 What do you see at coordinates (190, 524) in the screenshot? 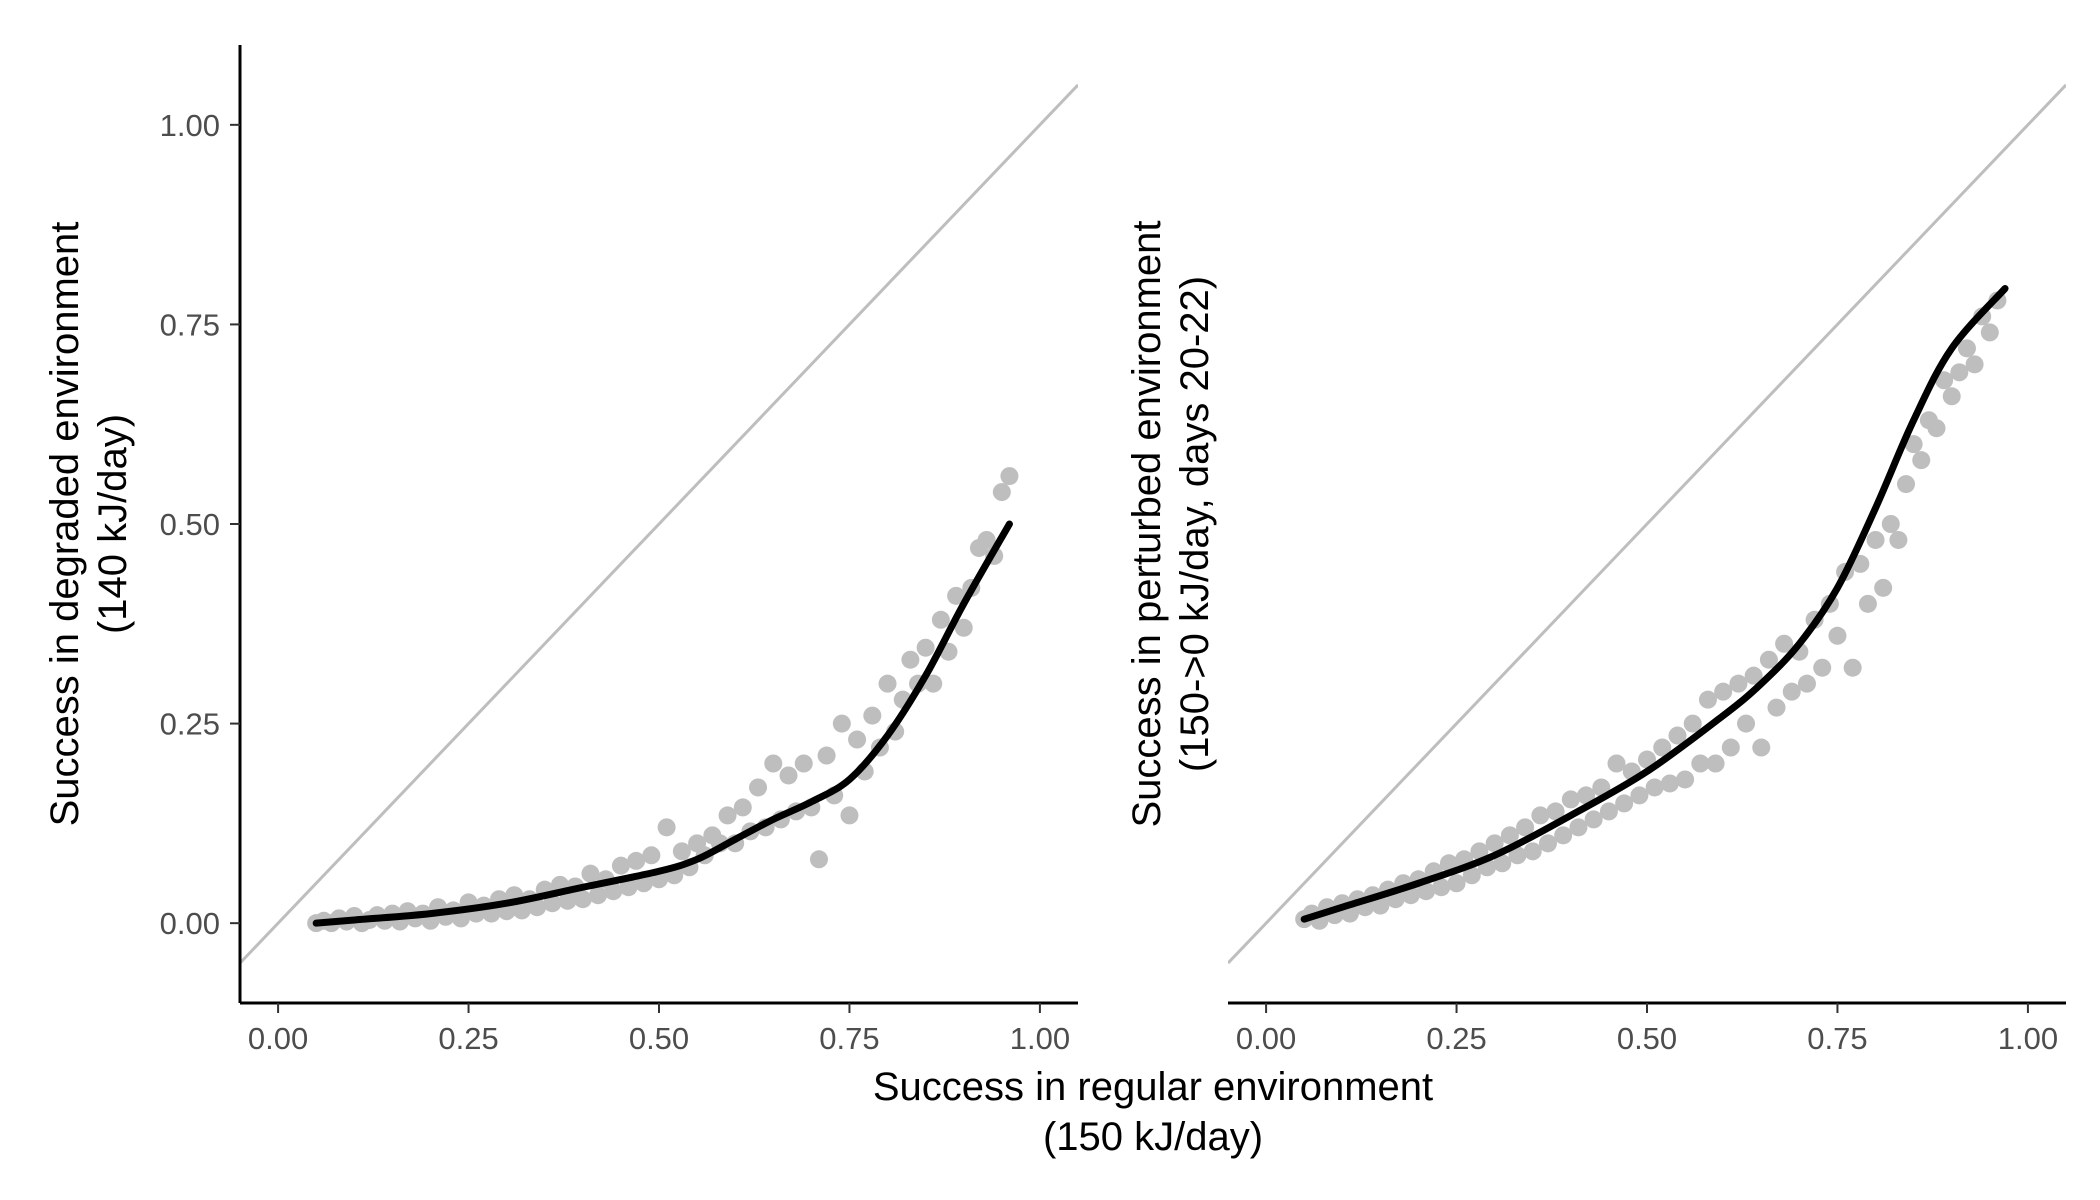
I see `y-tick-label: 0.50` at bounding box center [190, 524].